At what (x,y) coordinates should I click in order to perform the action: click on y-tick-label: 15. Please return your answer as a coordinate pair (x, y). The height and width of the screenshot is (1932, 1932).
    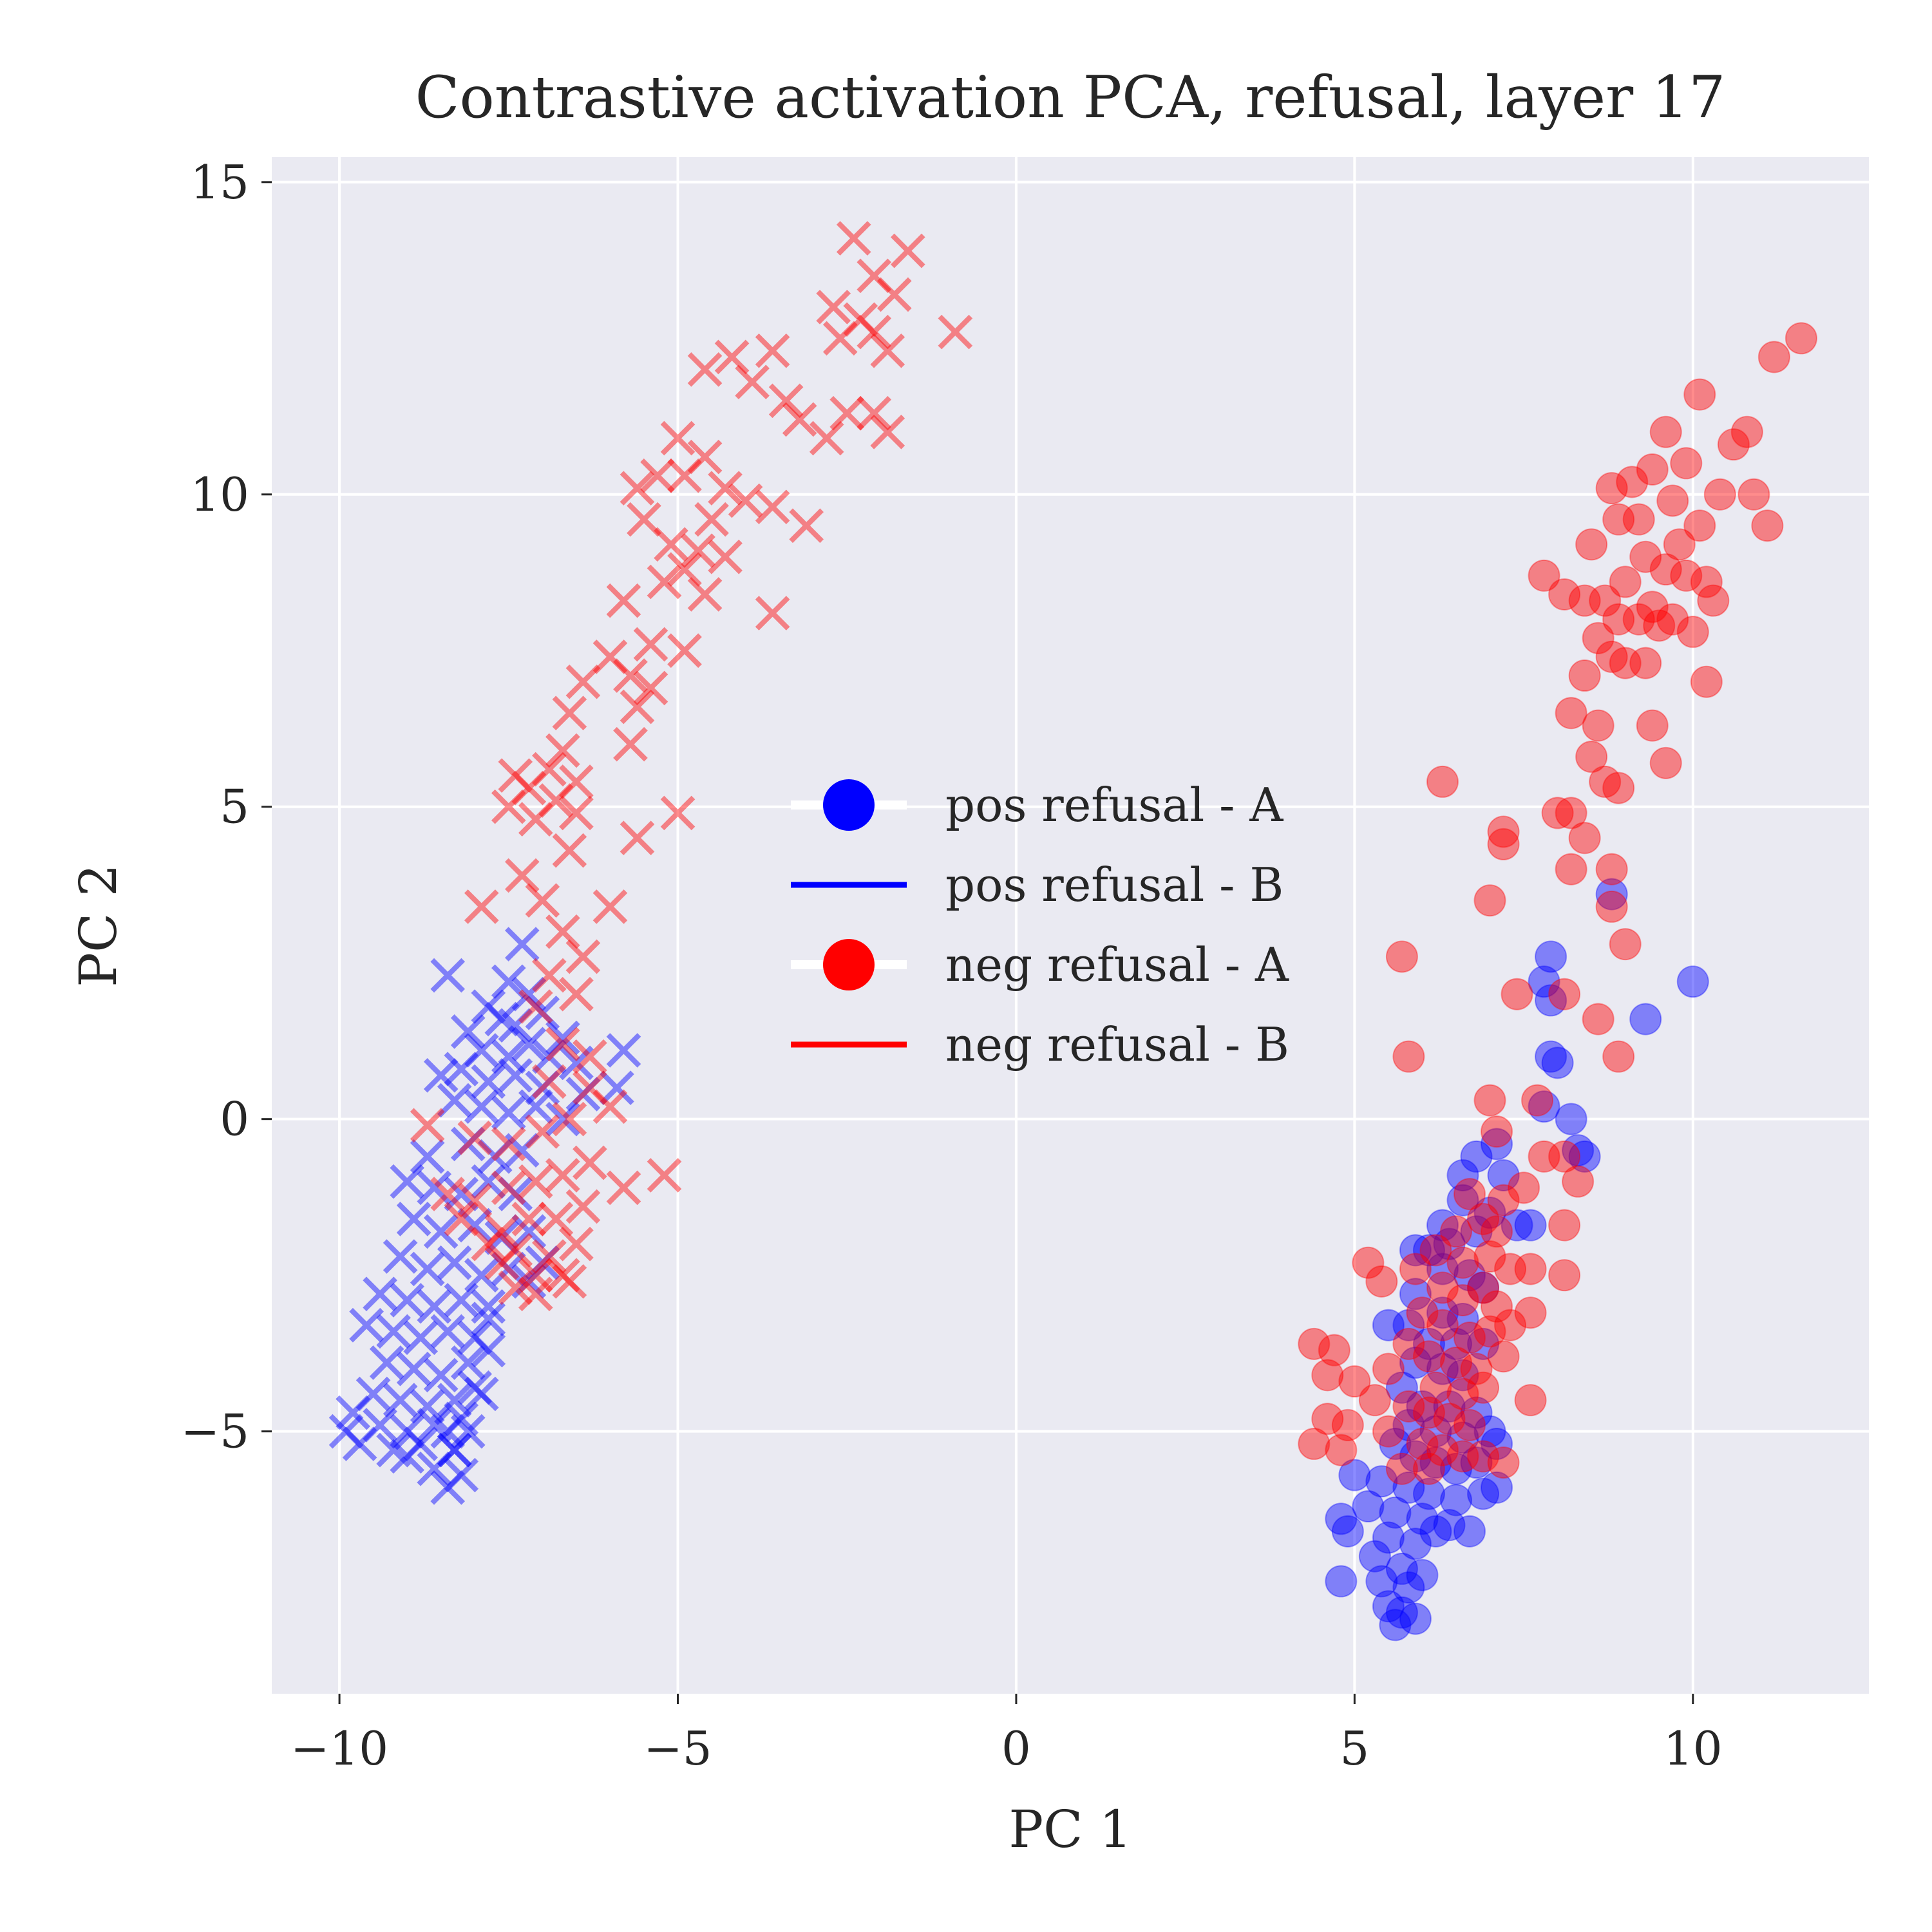
    Looking at the image, I should click on (219, 182).